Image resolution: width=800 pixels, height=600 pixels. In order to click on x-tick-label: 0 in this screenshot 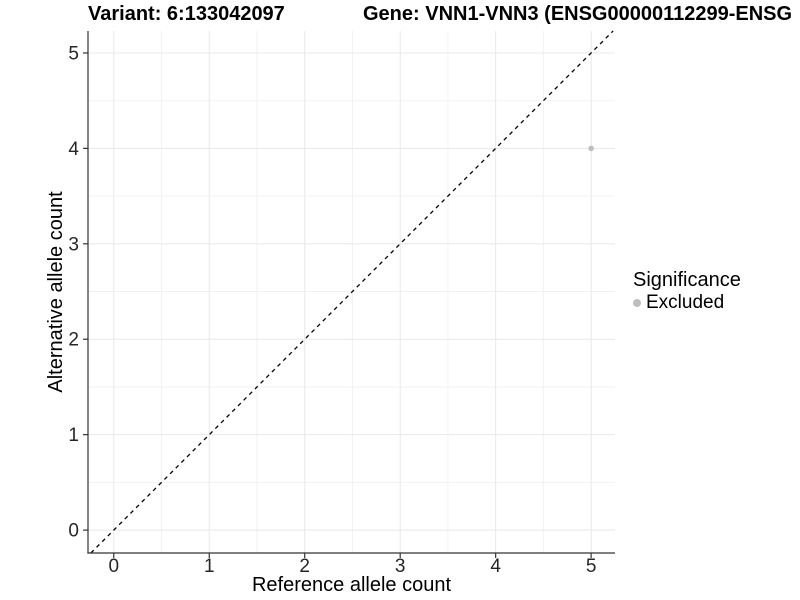, I will do `click(113, 566)`.